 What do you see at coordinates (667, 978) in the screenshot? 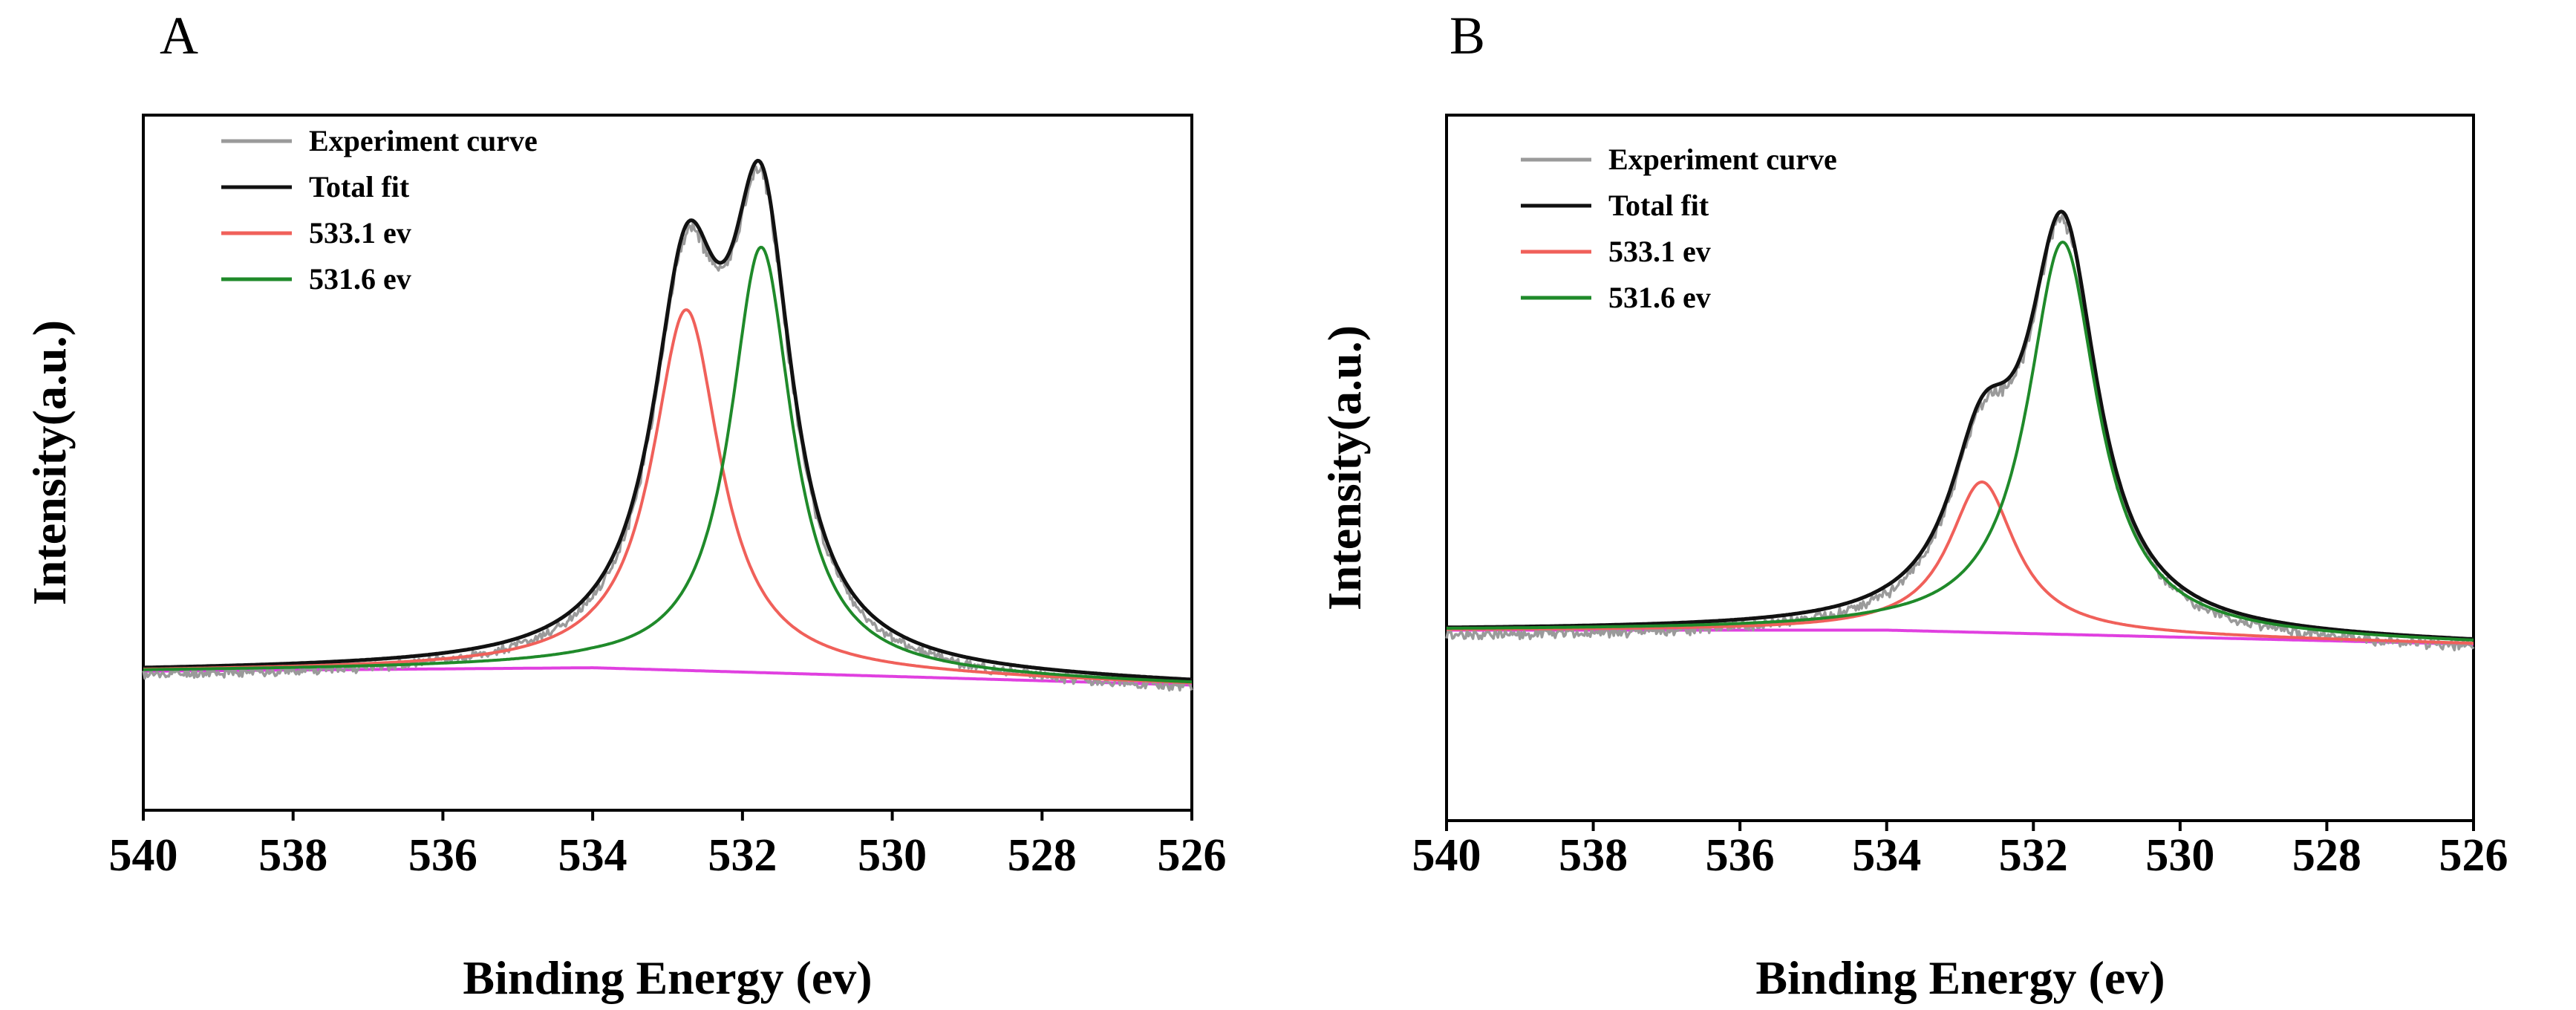
I see `x-axis-title-a: Binding Energy (ev)` at bounding box center [667, 978].